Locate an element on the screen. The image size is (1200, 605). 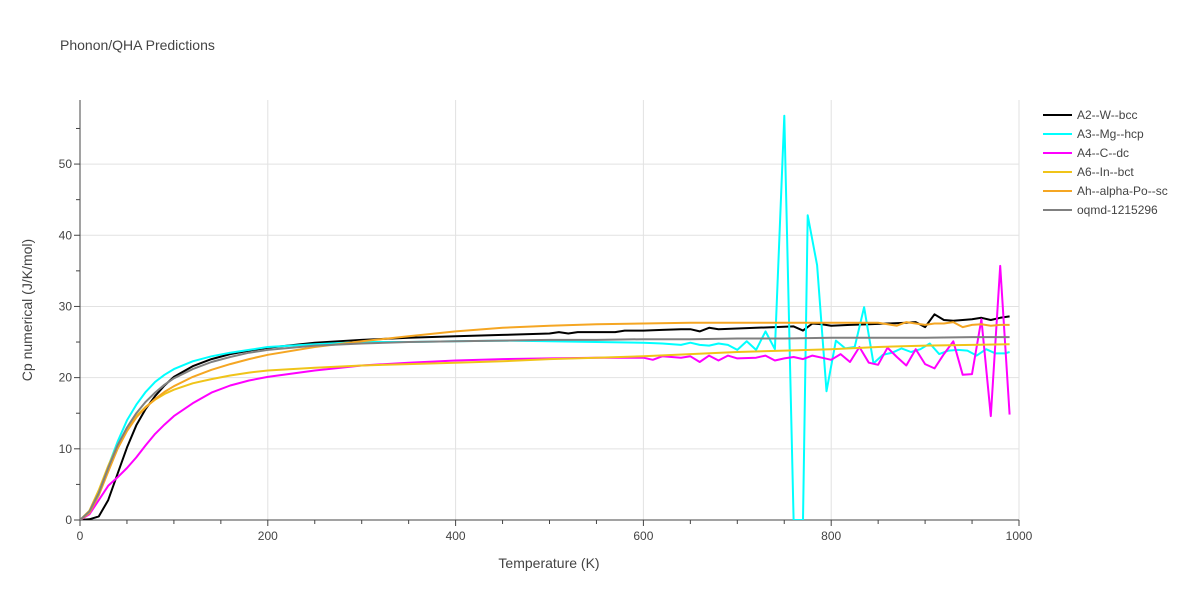
x-tick-label: 400 is located at coordinates (456, 536).